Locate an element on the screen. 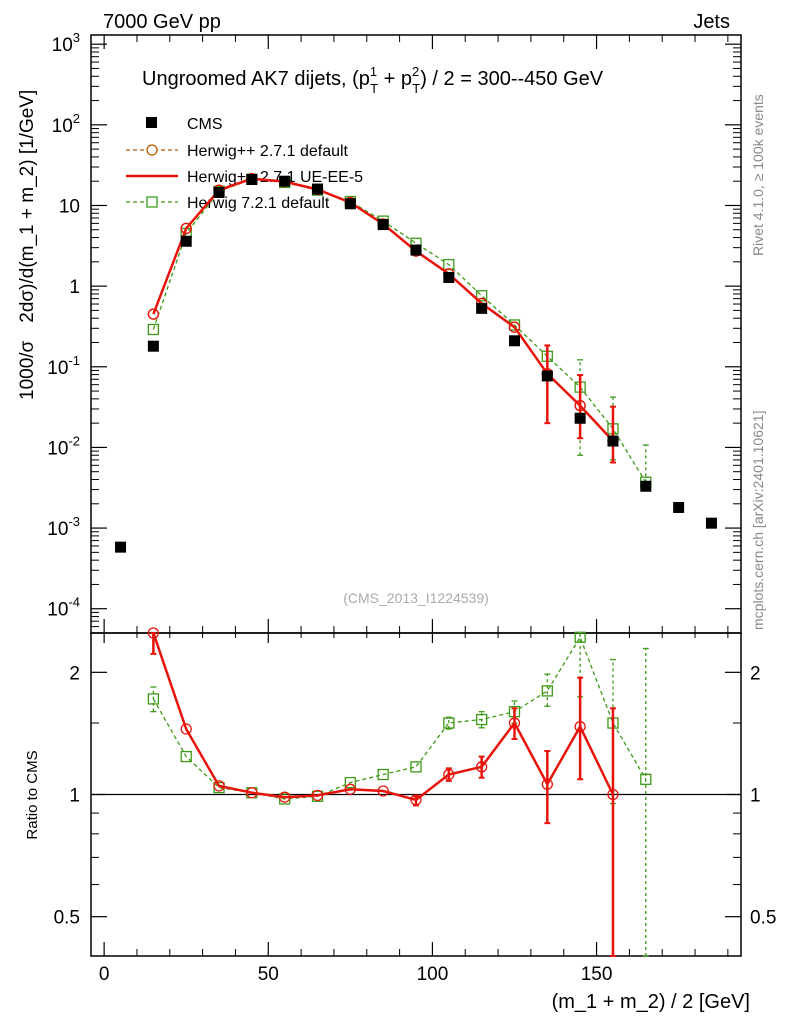 This screenshot has height=1024, width=786. title-suffix: ) / 2 = 300--450 GeV is located at coordinates (512, 79).